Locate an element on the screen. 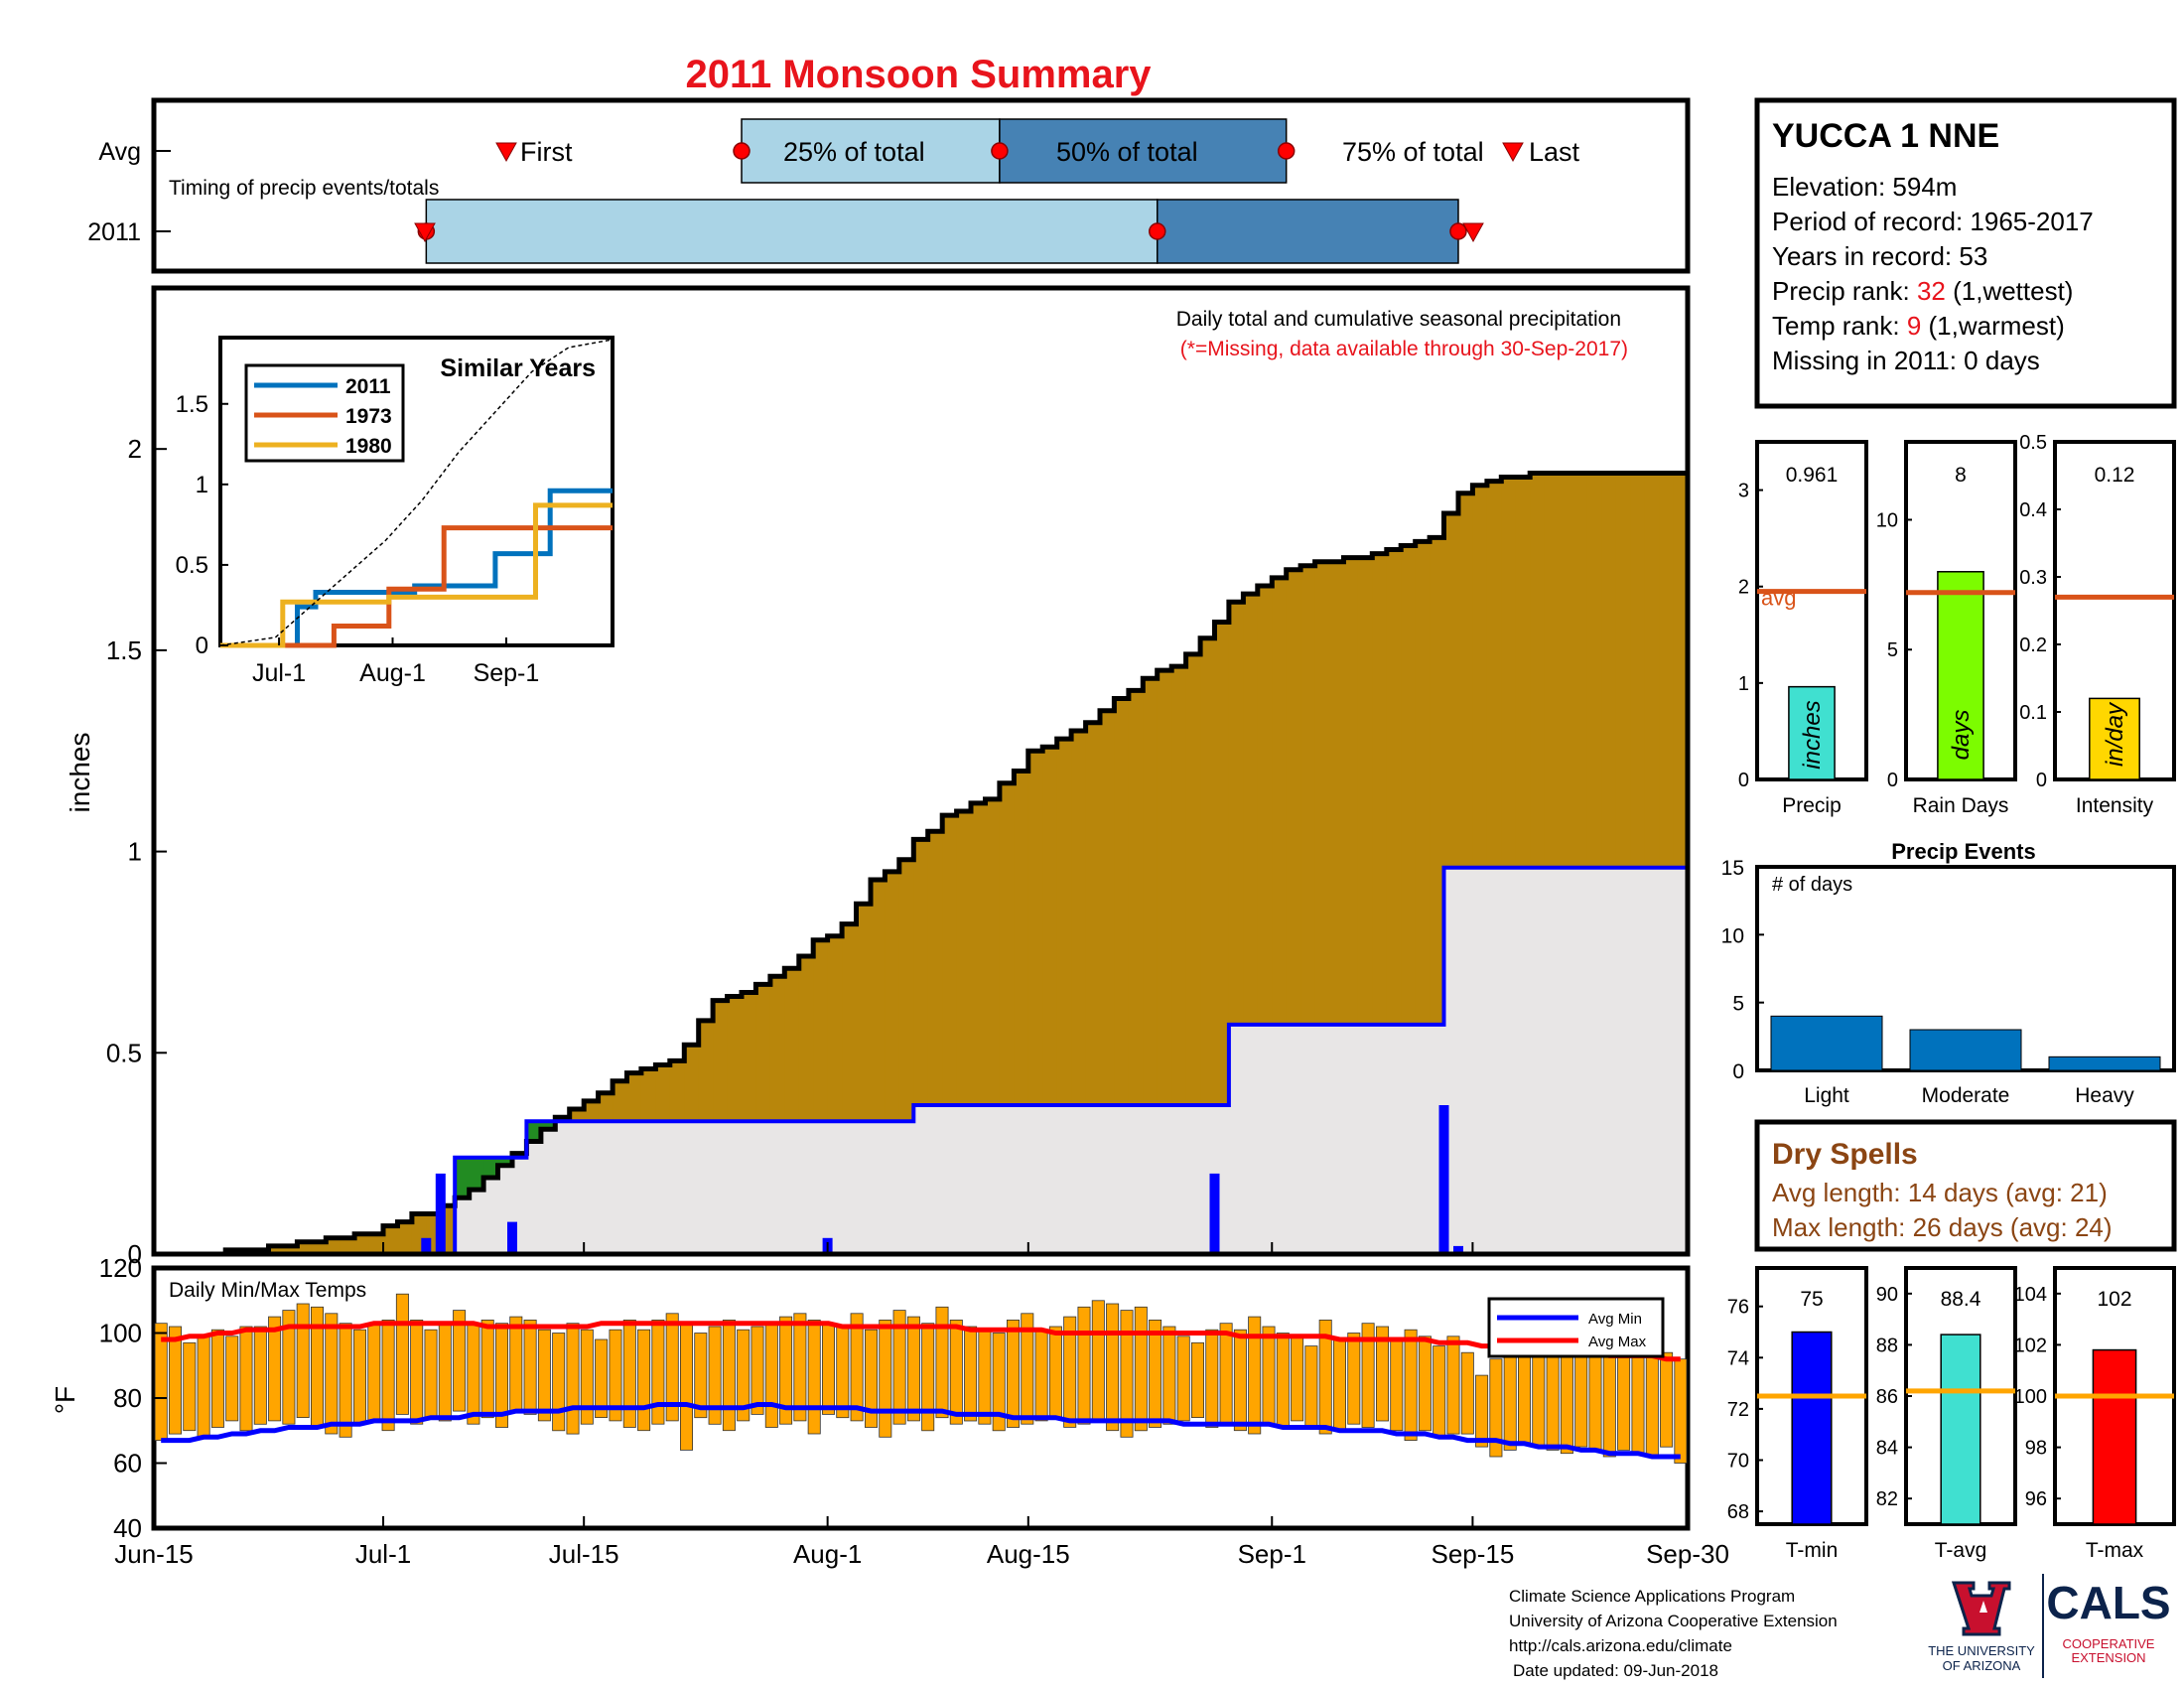  temp-y-tick-label: 40 is located at coordinates (127, 1528).